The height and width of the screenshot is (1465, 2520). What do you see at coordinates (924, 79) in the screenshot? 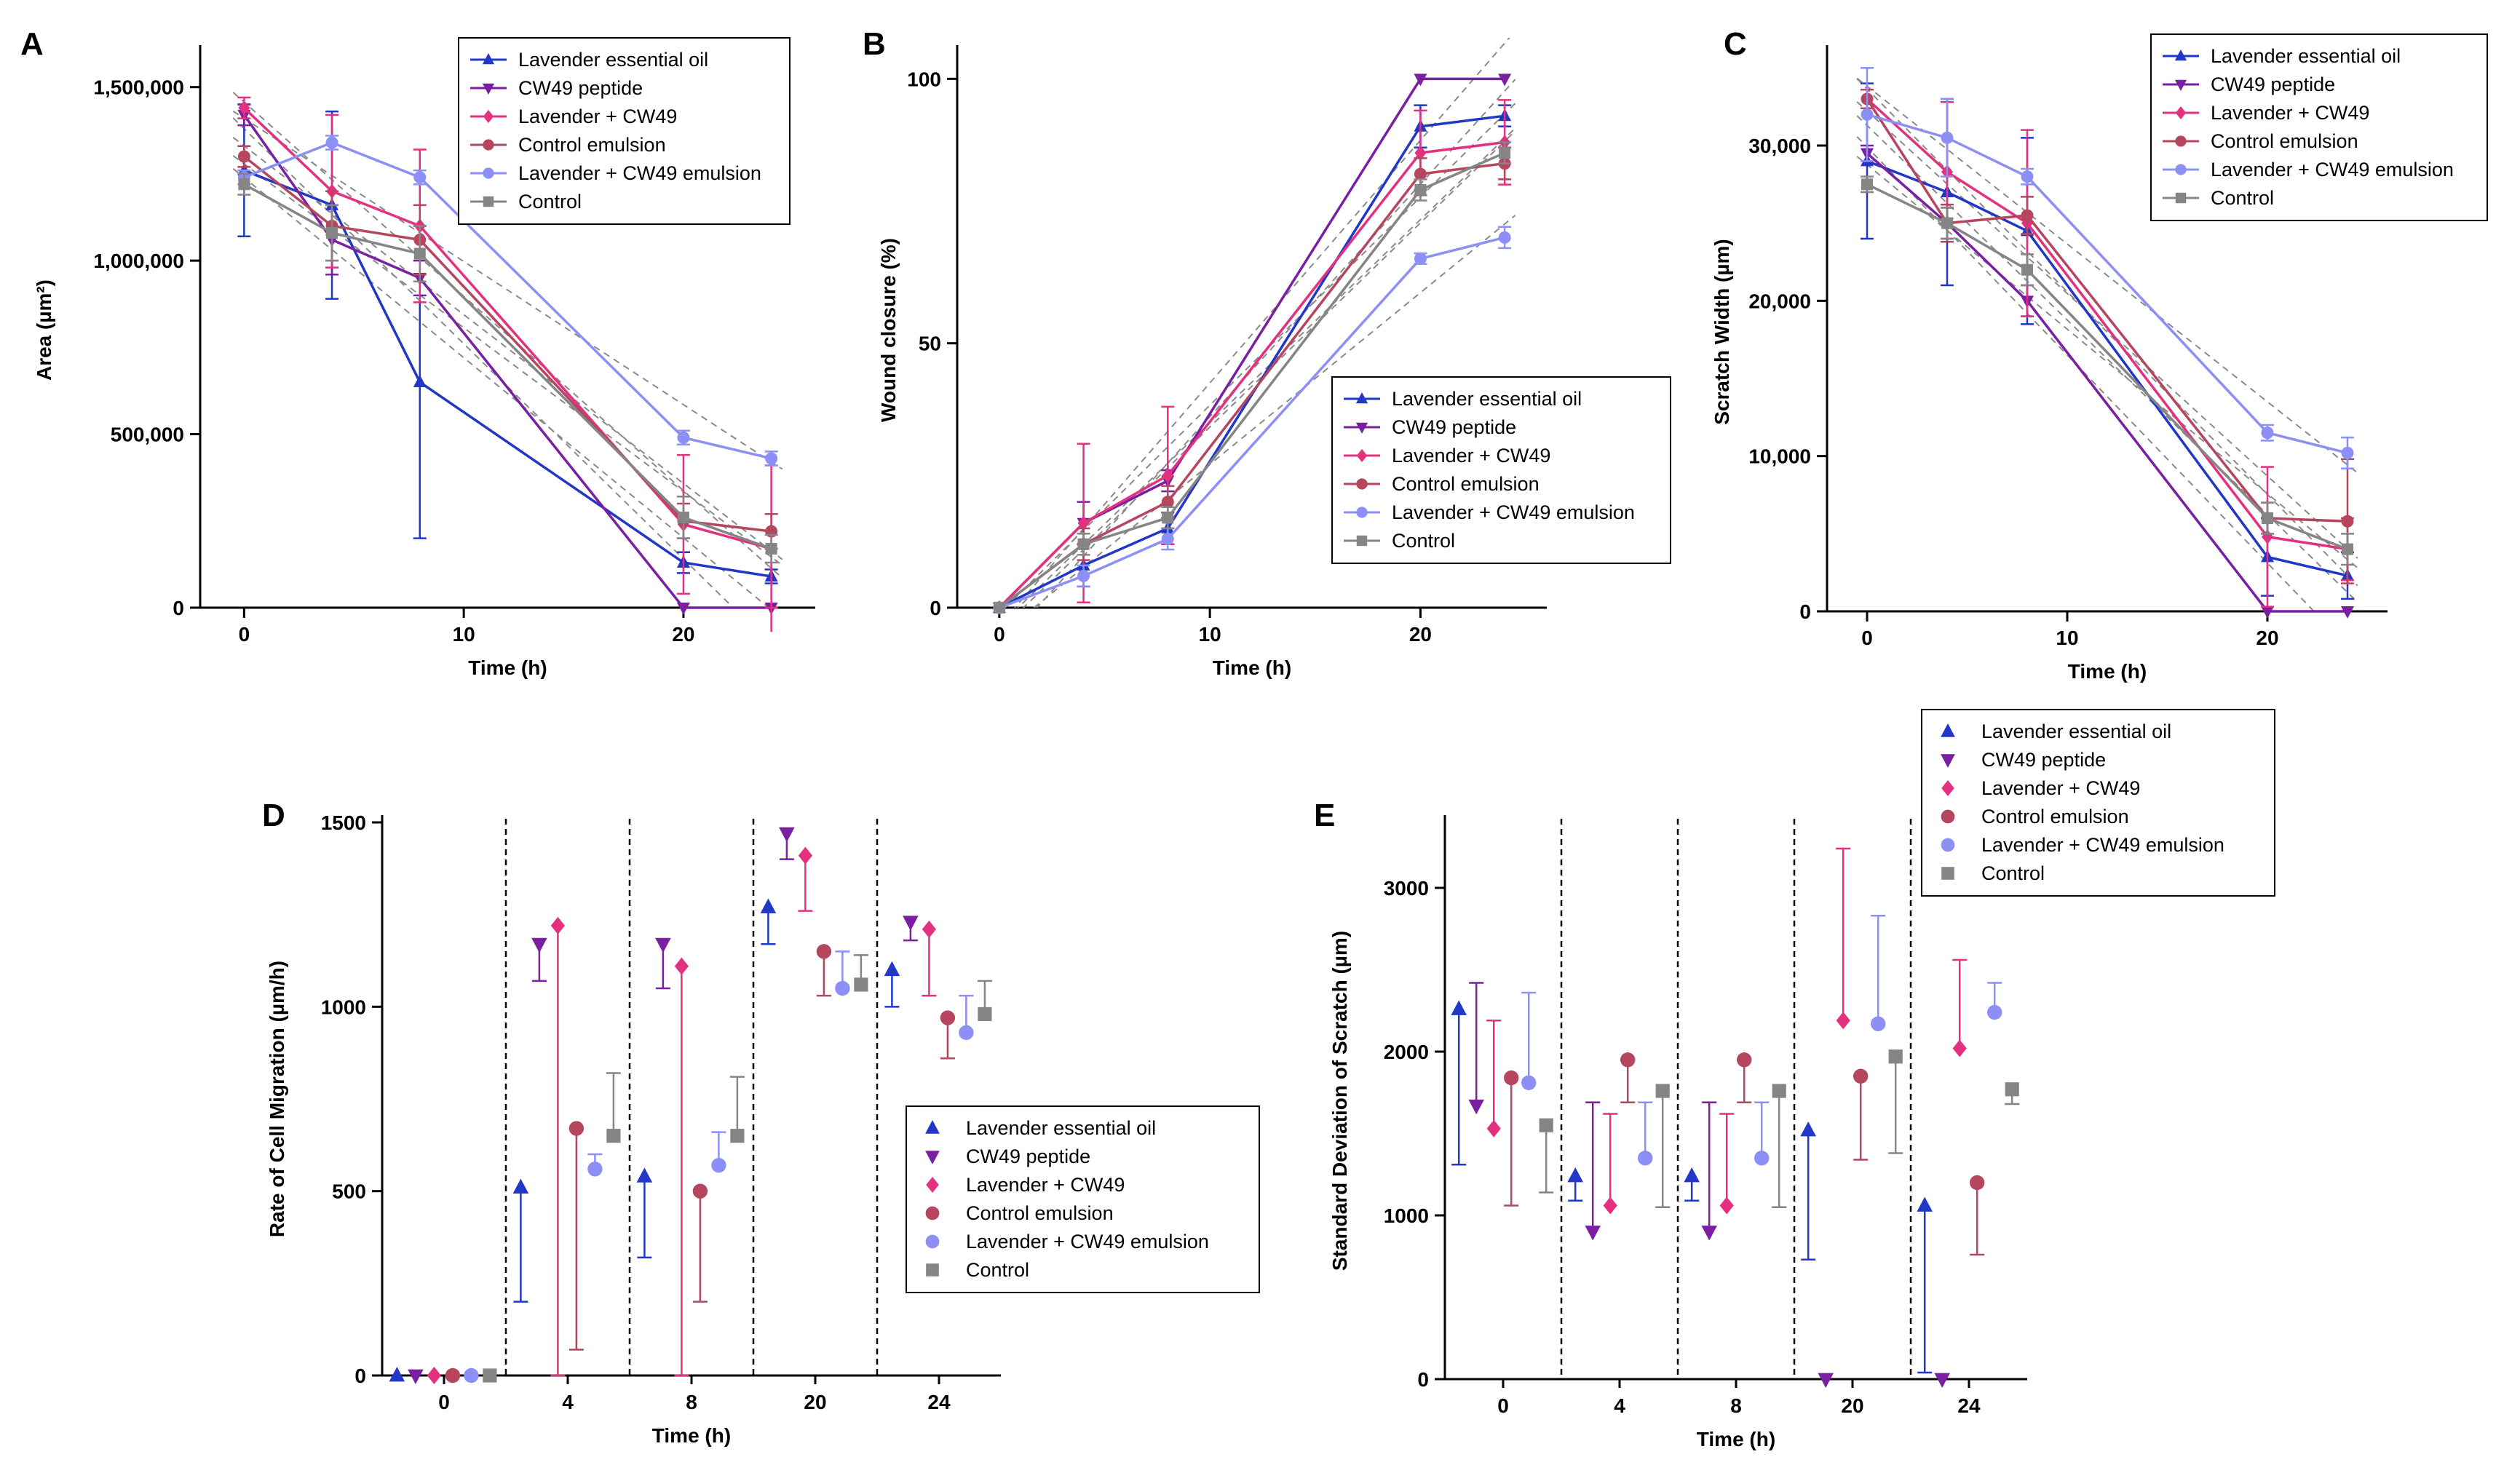
I see `y-tick-label: 100` at bounding box center [924, 79].